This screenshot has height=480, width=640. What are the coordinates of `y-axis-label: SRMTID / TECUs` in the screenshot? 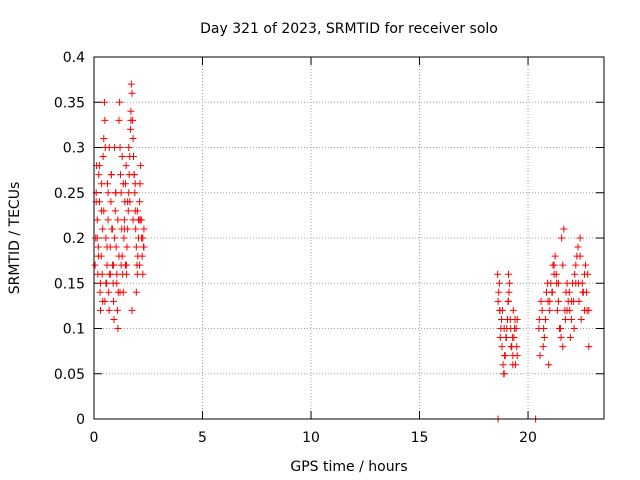 It's located at (15, 238).